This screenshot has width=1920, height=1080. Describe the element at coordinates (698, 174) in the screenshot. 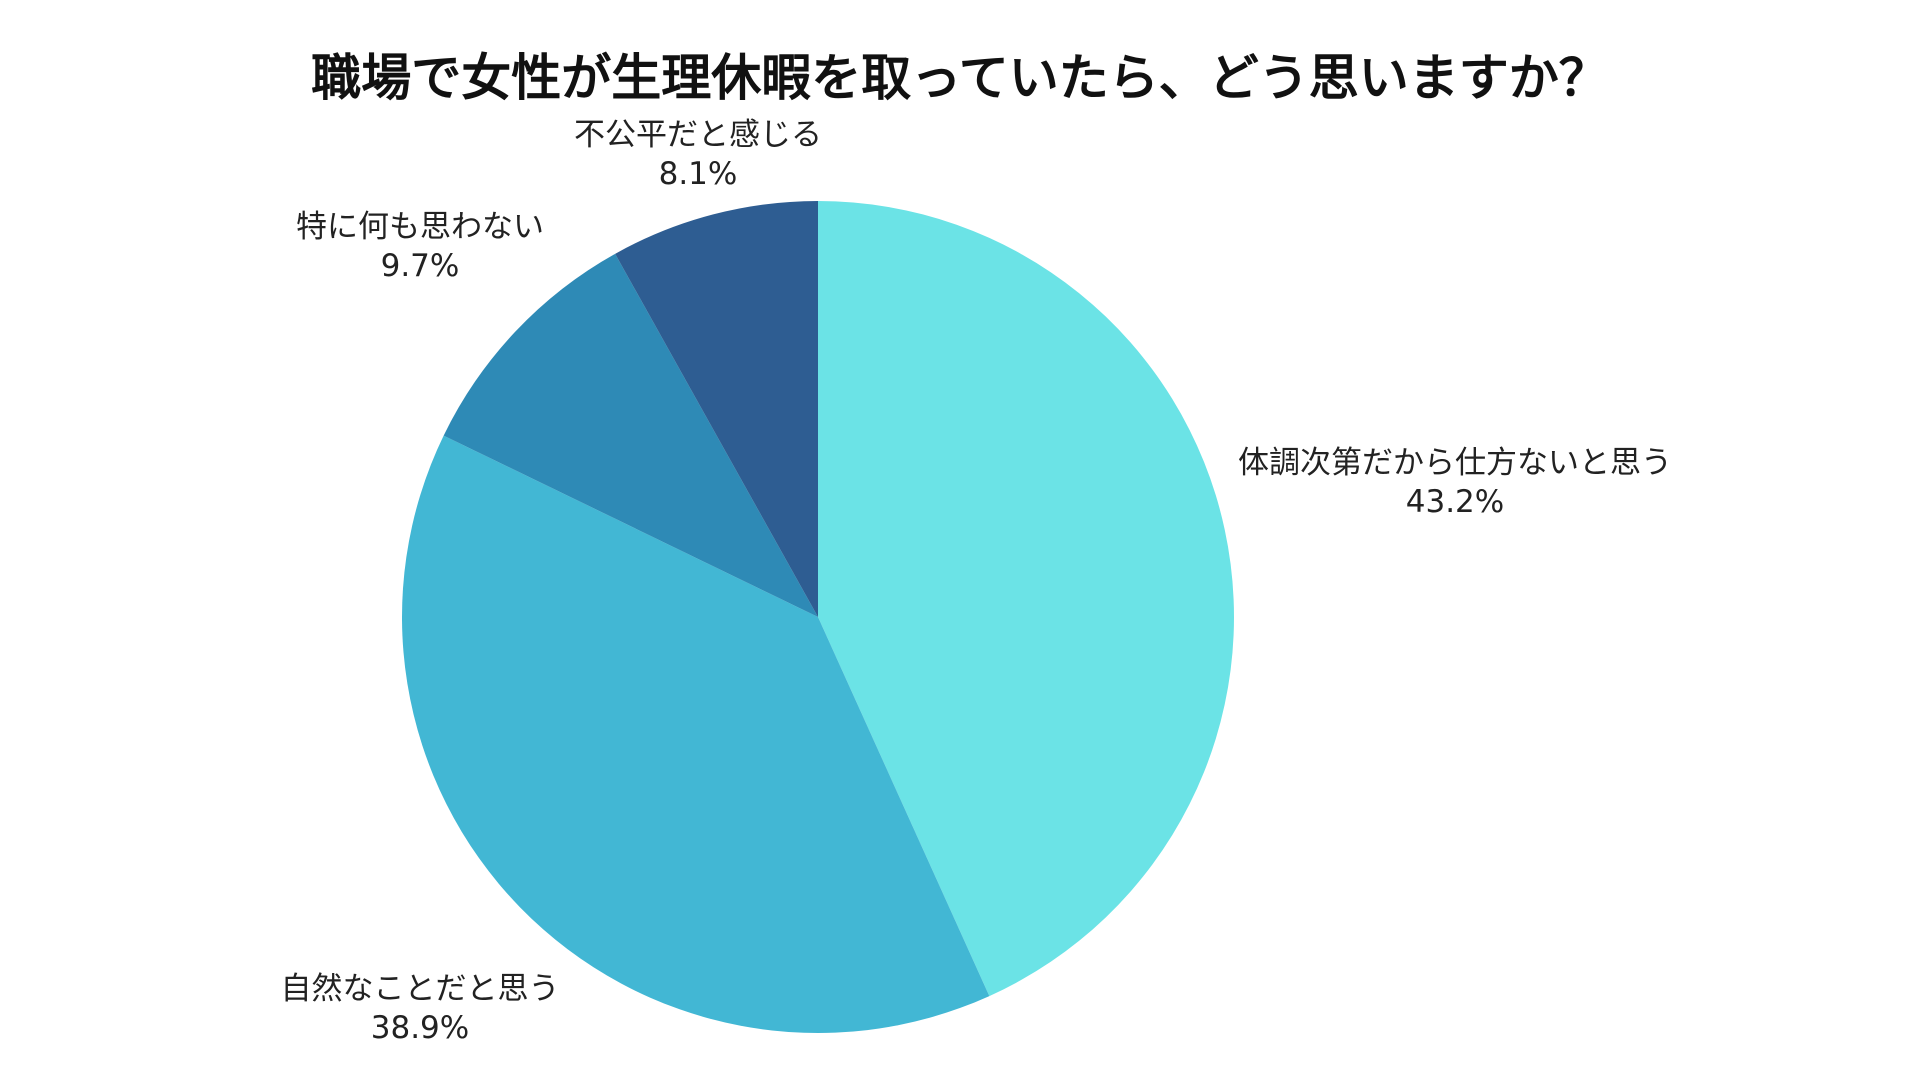

I see `slice-3-value-label: 8.1%` at that location.